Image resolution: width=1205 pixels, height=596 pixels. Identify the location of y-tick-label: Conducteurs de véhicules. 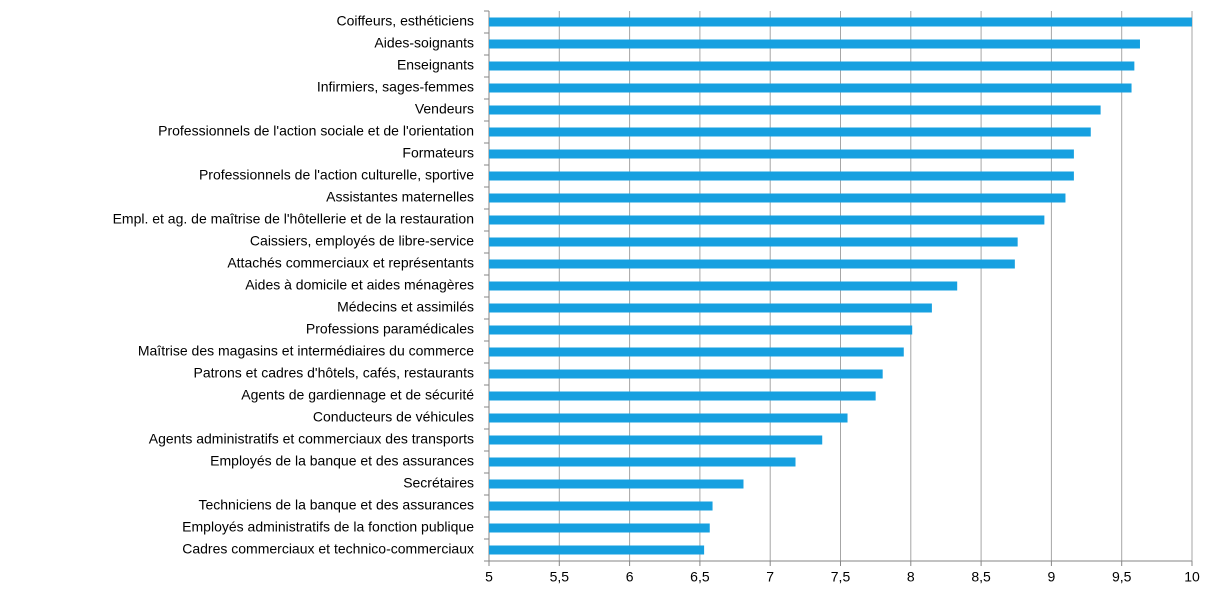
(393, 417).